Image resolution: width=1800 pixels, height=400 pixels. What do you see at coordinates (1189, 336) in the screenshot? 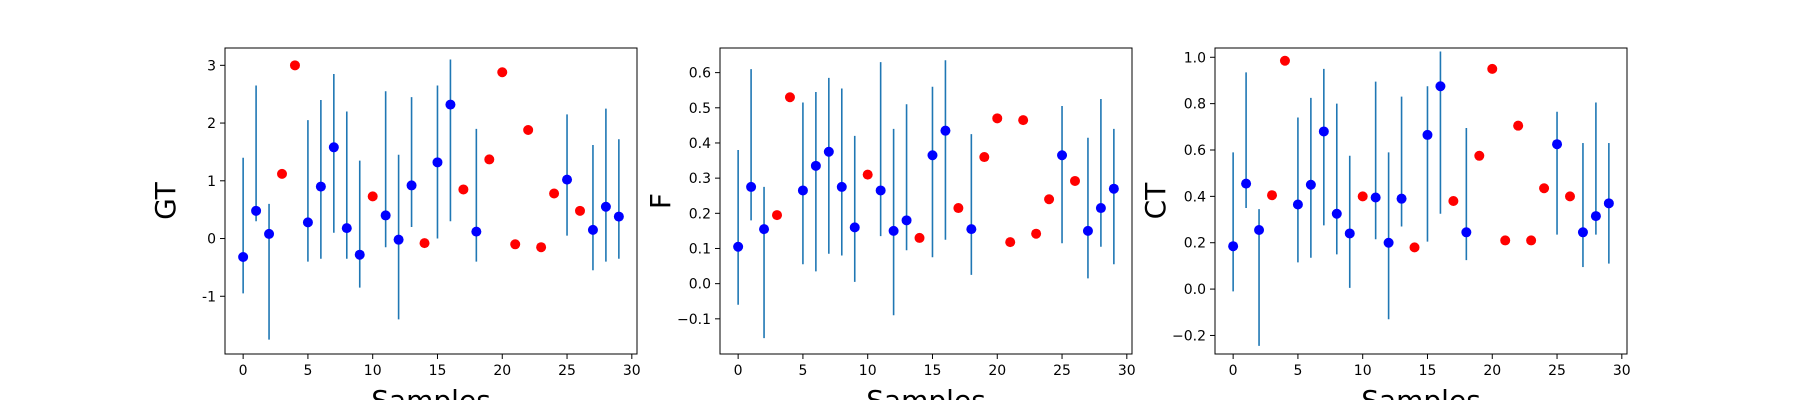
I see `y-tick-label: −0.2` at bounding box center [1189, 336].